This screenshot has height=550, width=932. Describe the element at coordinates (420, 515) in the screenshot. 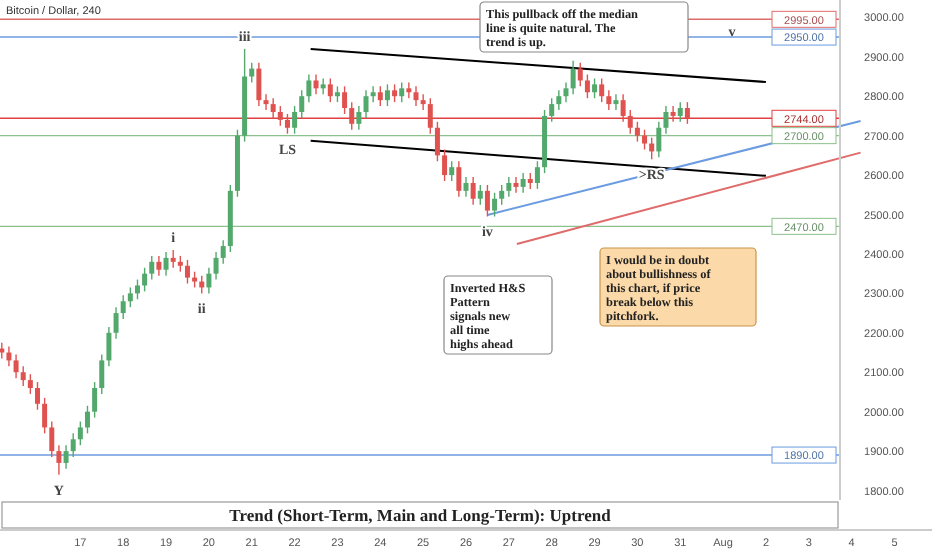

I see `text: Trend (Short-Term, Main and Long-Term): Uptrend` at that location.